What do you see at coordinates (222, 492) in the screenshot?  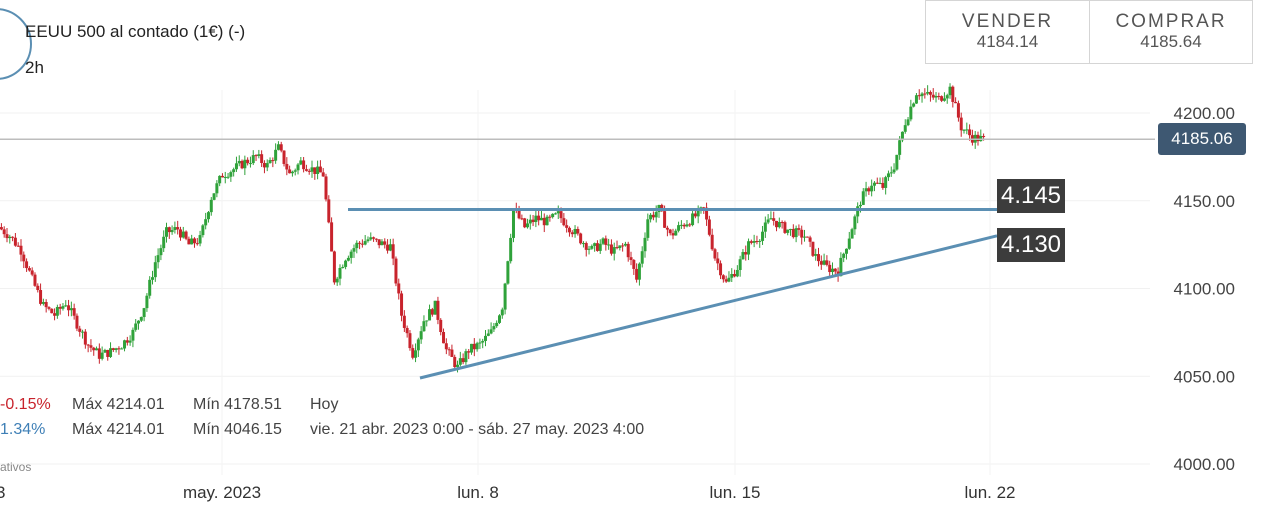 I see `x-tick-label: may. 2023` at bounding box center [222, 492].